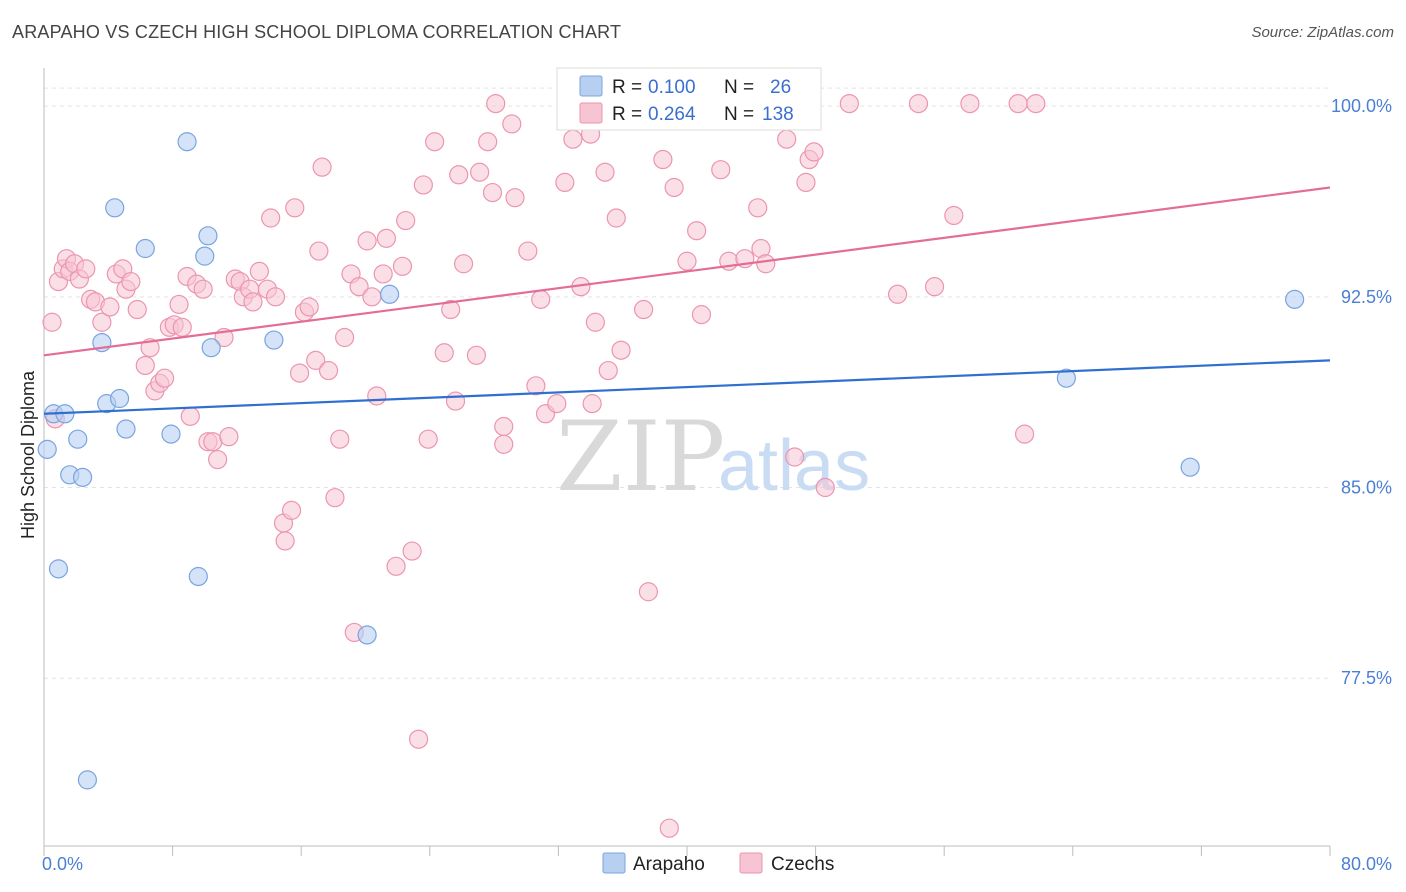  I want to click on legend-arapaho-swatch, so click(591, 86).